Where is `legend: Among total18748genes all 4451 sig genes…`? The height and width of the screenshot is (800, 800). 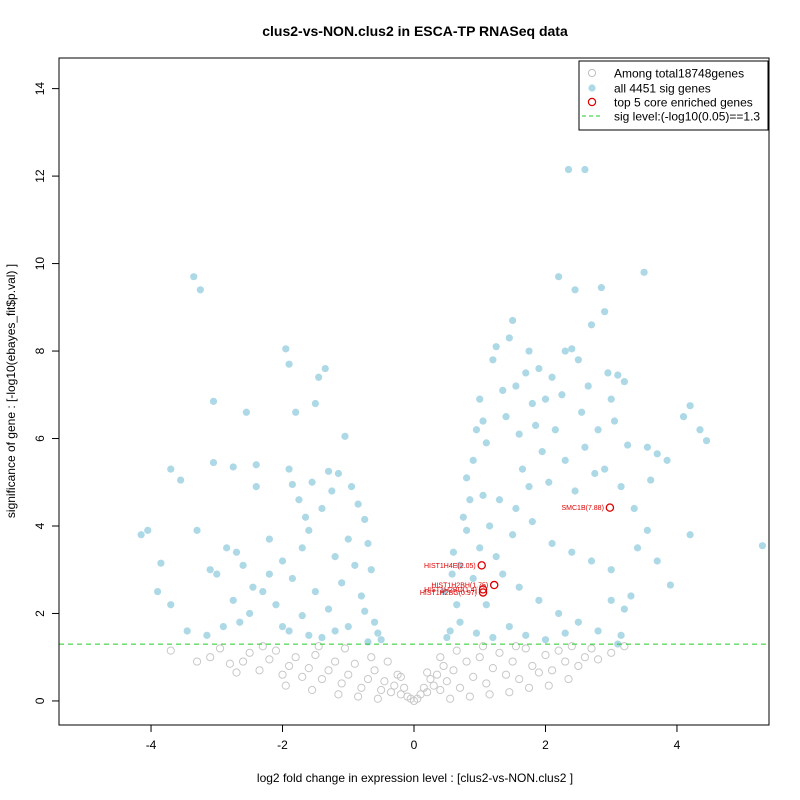
legend: Among total18748genes all 4451 sig genes… is located at coordinates (673, 95).